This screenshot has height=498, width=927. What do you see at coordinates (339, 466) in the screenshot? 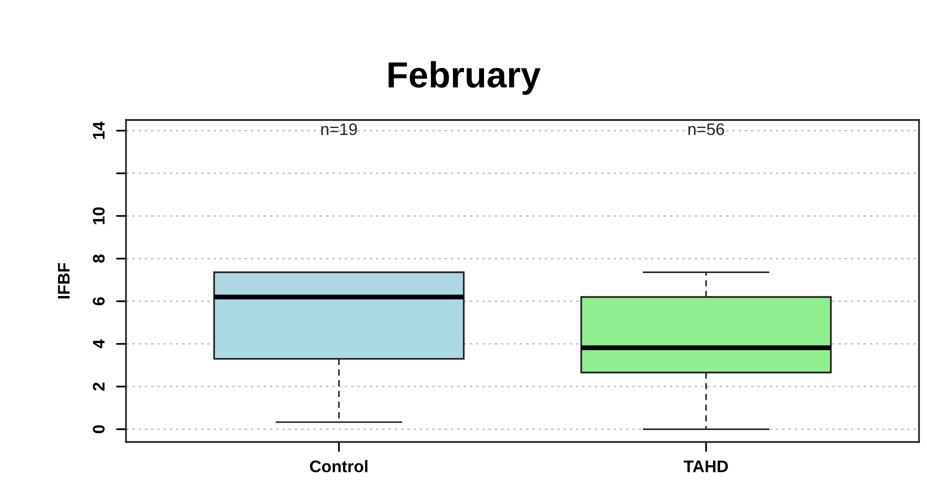
I see `x-tick-label: Control` at bounding box center [339, 466].